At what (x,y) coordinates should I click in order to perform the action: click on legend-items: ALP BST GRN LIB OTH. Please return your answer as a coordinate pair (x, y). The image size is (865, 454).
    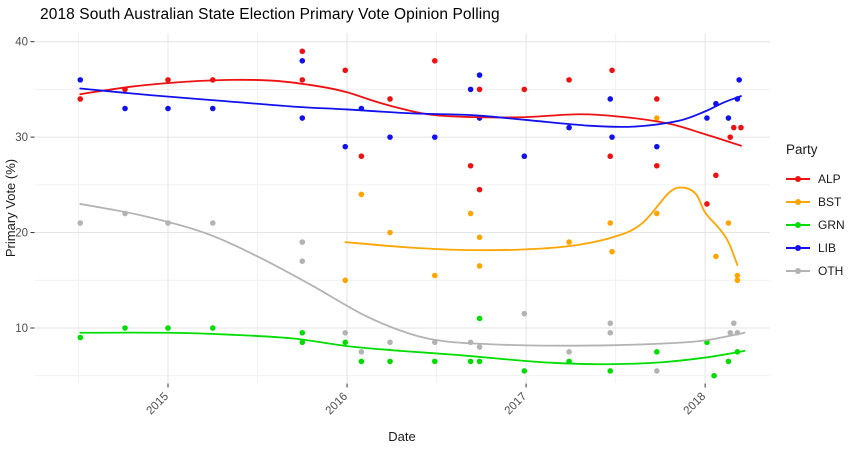
    Looking at the image, I should click on (825, 224).